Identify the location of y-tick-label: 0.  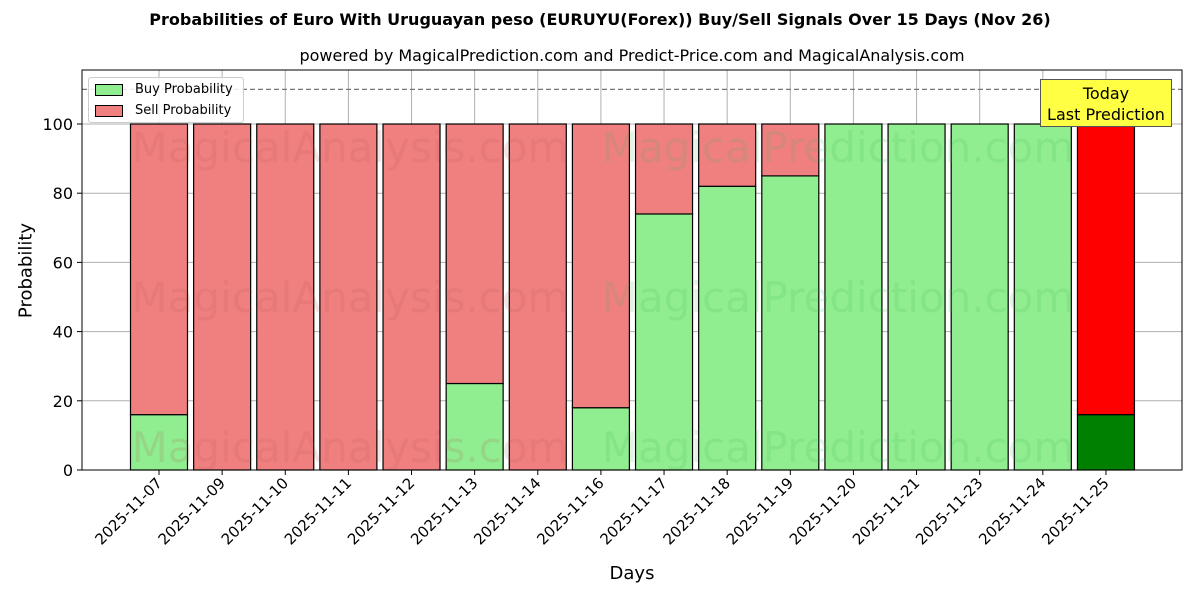
(68, 470).